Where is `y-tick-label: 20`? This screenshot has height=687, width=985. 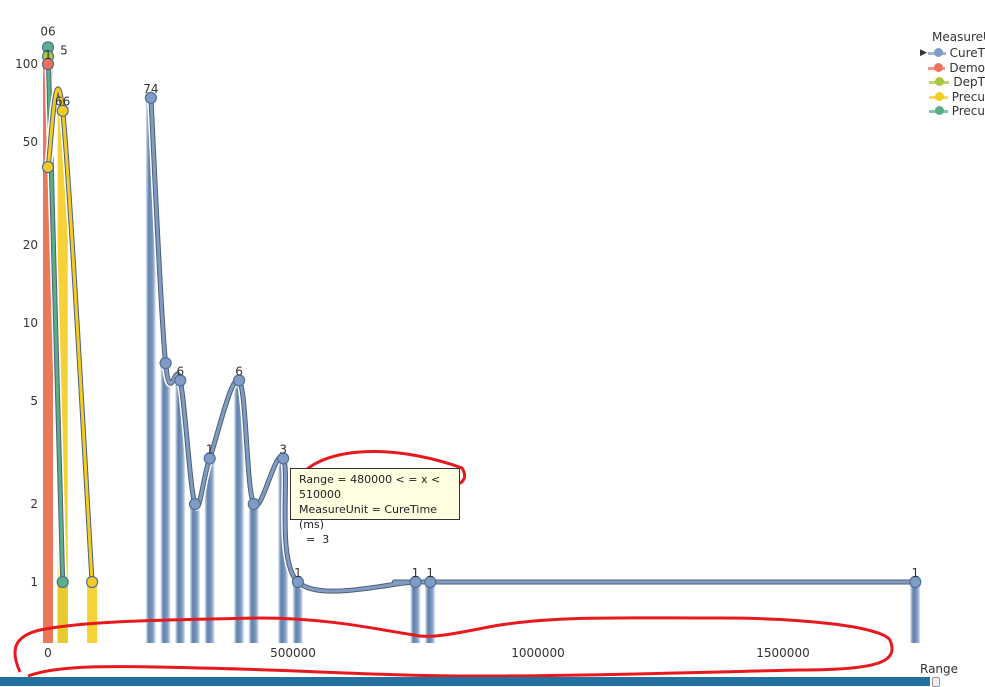 y-tick-label: 20 is located at coordinates (30, 245).